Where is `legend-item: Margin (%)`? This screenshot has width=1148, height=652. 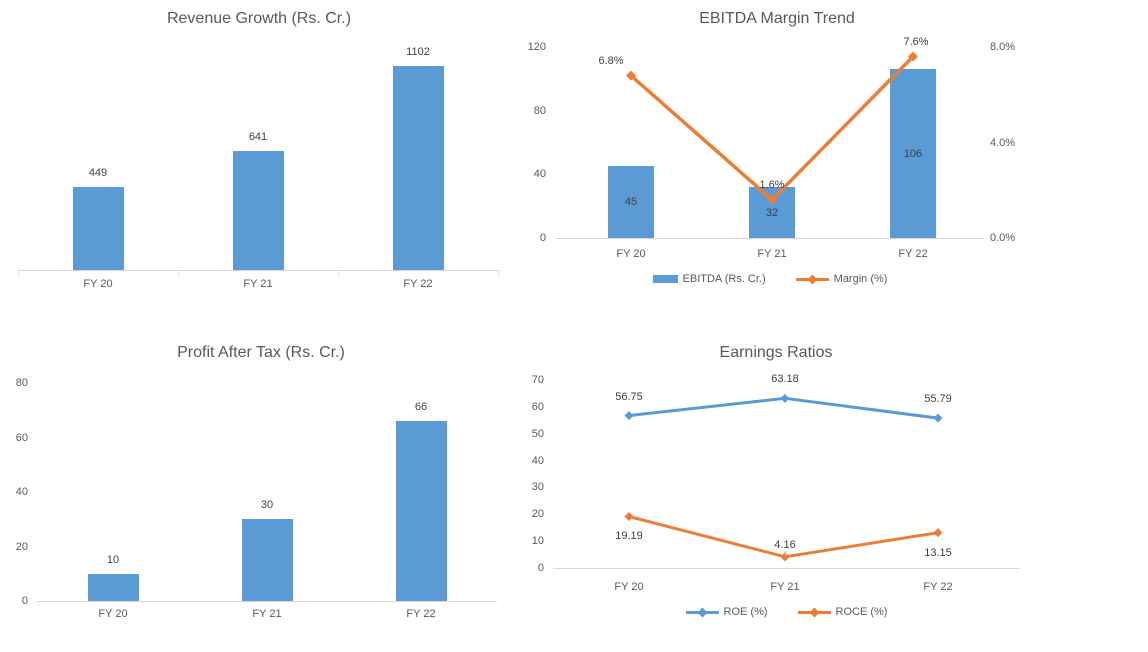
legend-item: Margin (%) is located at coordinates (841, 279).